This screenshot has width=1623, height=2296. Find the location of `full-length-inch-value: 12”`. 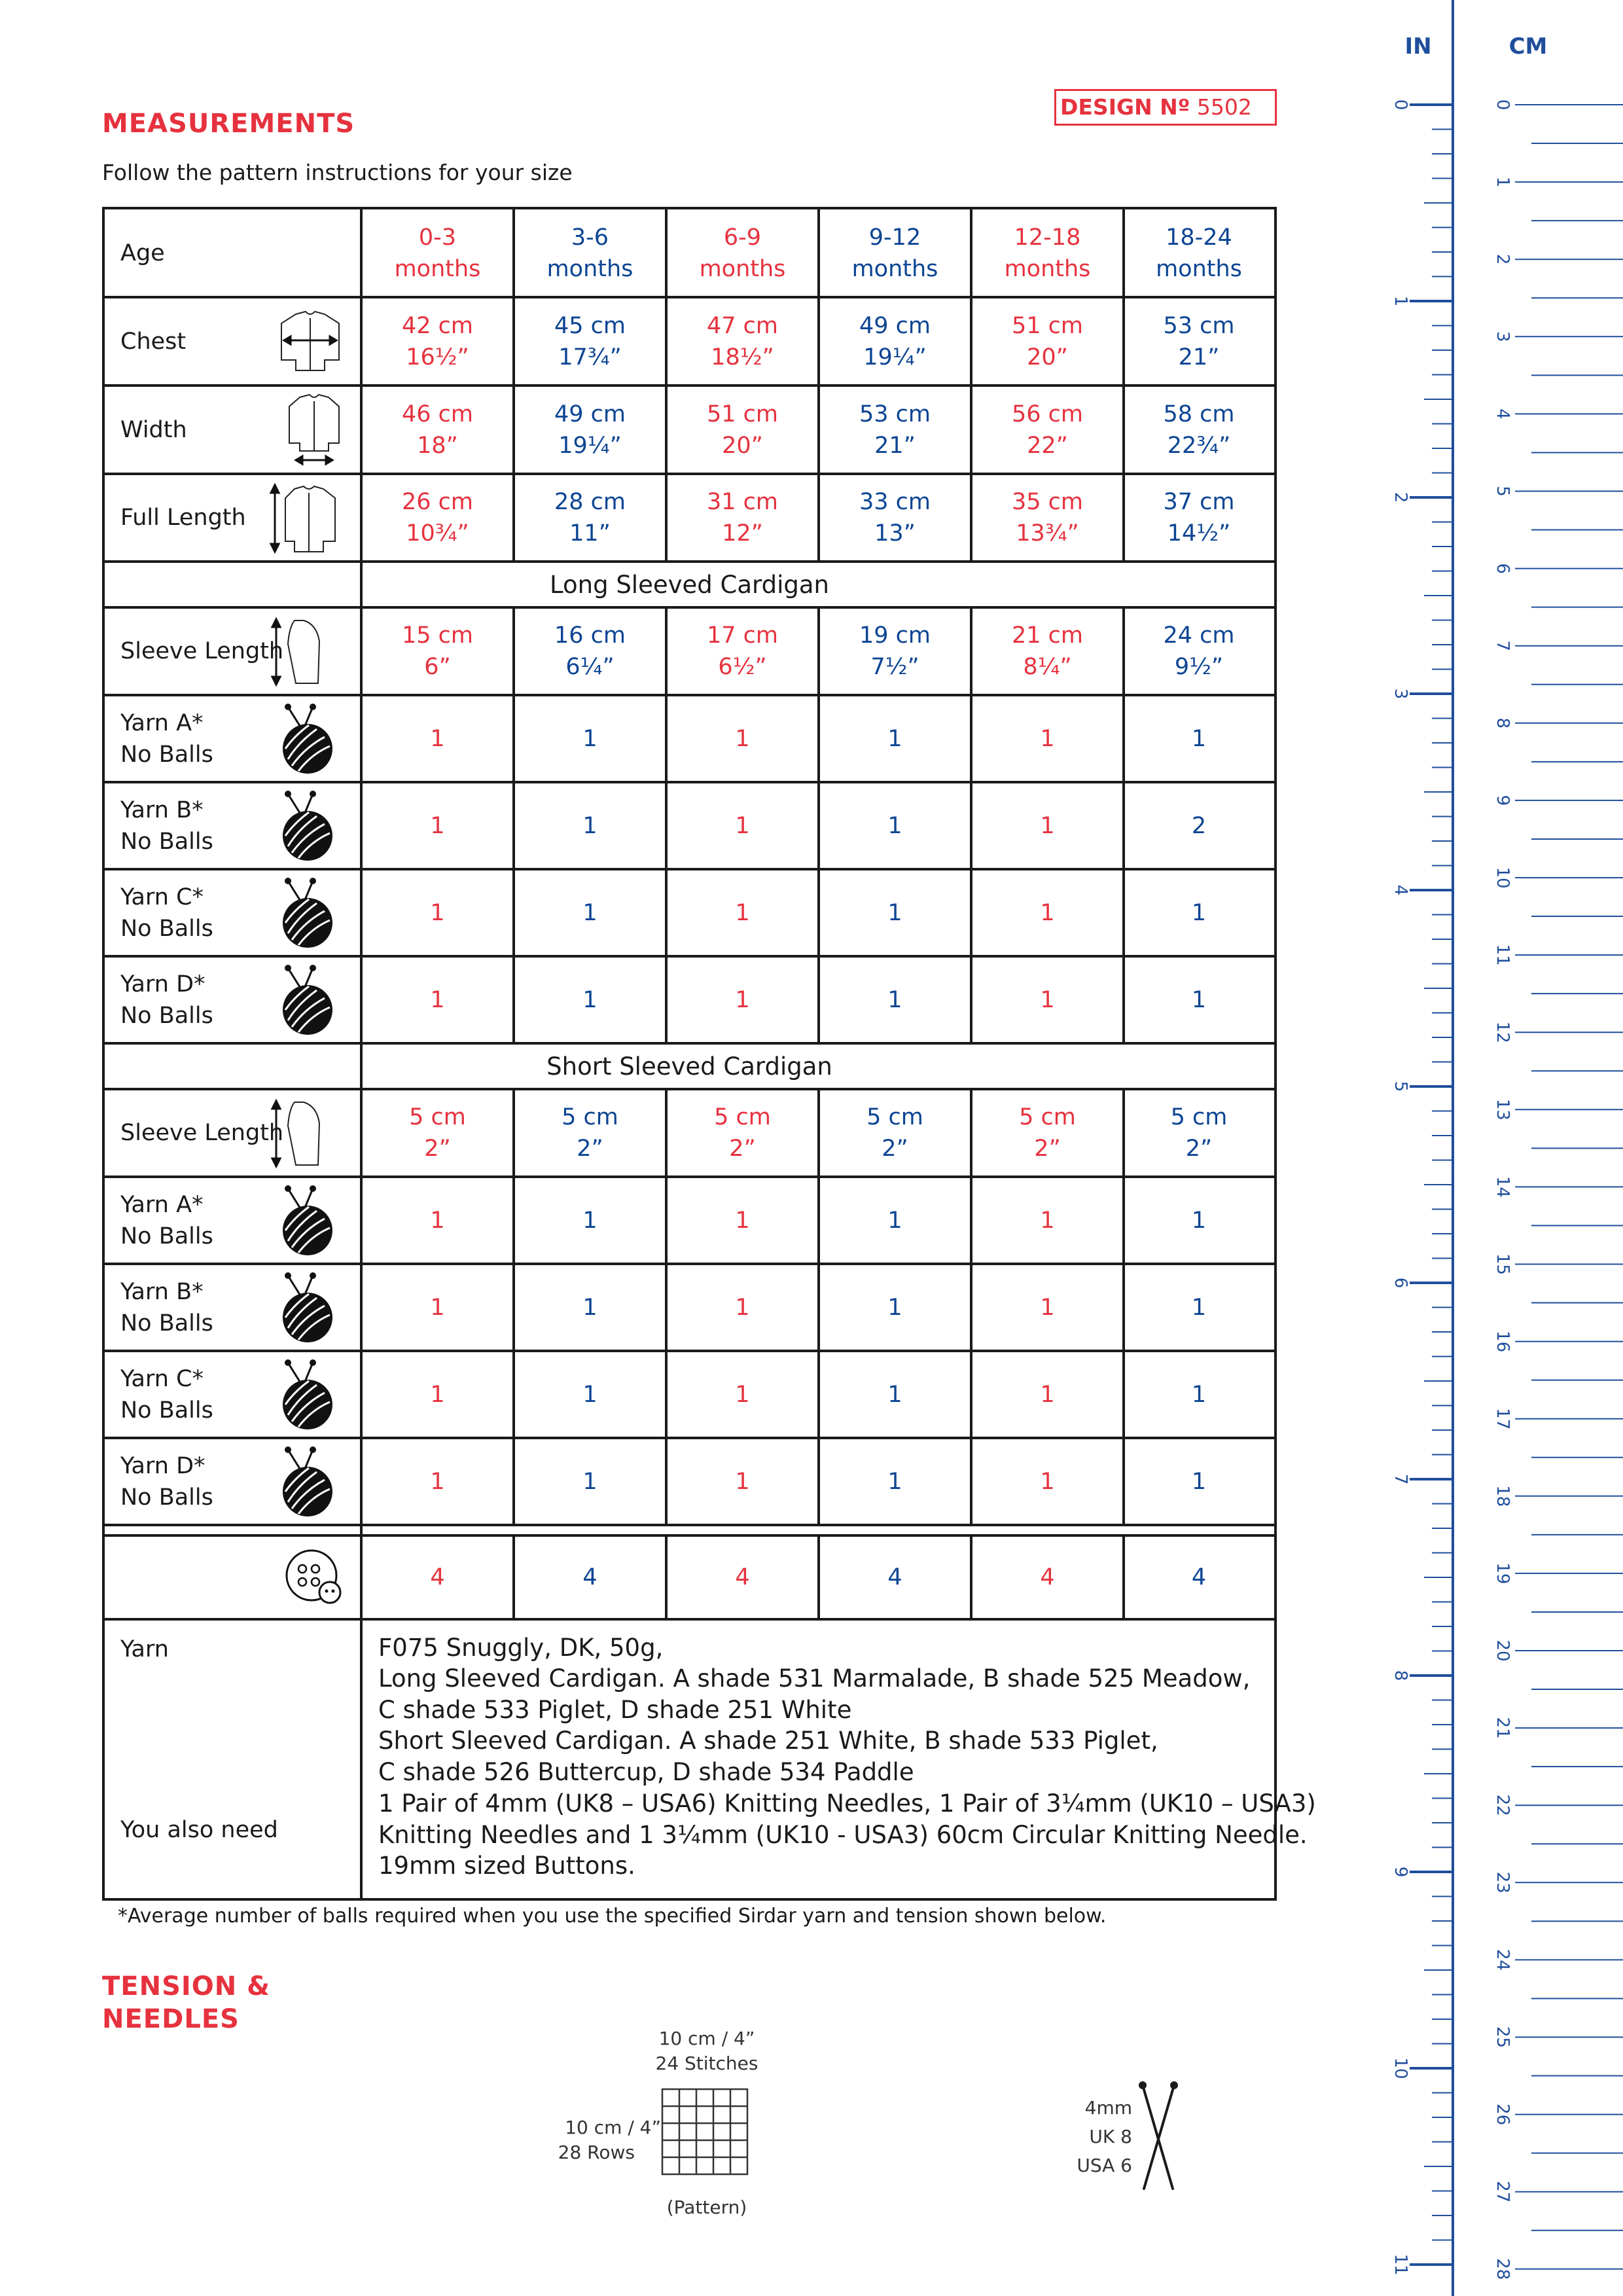

full-length-inch-value: 12” is located at coordinates (742, 533).